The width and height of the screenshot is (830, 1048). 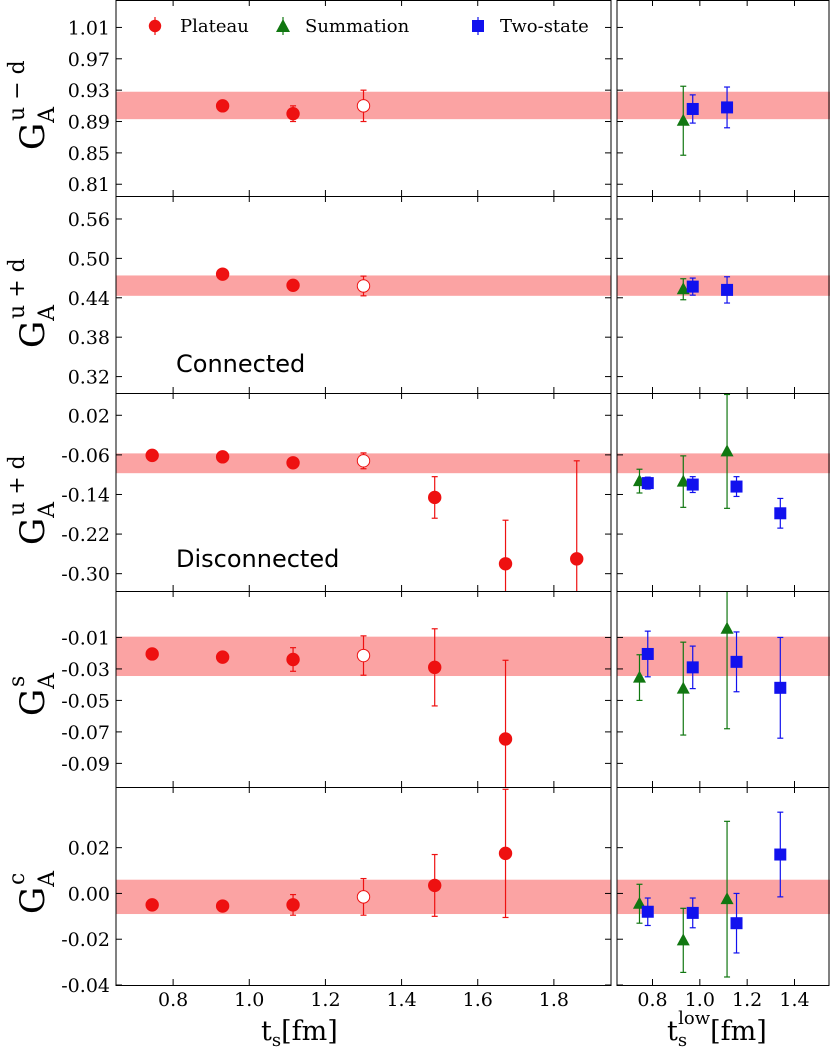 I want to click on ytick-label-row2-3: -0.06, so click(x=85, y=456).